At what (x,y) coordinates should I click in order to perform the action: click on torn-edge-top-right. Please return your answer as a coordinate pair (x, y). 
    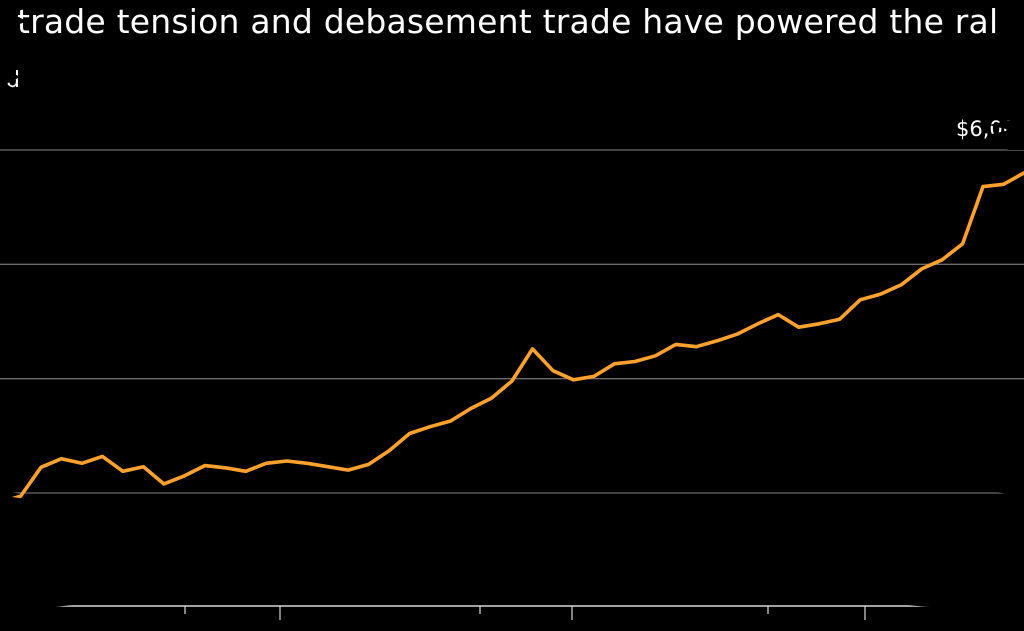
    Looking at the image, I should click on (977, 75).